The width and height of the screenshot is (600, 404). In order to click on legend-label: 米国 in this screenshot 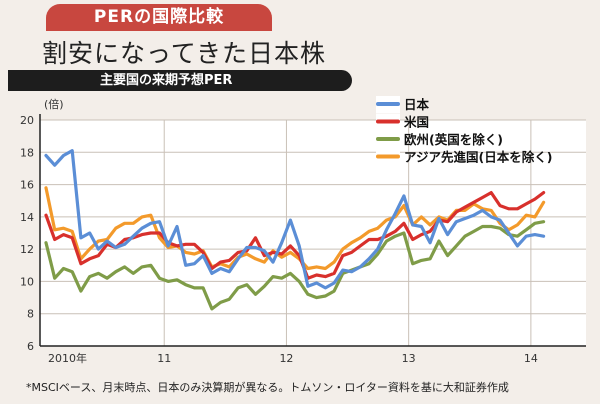, I will do `click(416, 122)`.